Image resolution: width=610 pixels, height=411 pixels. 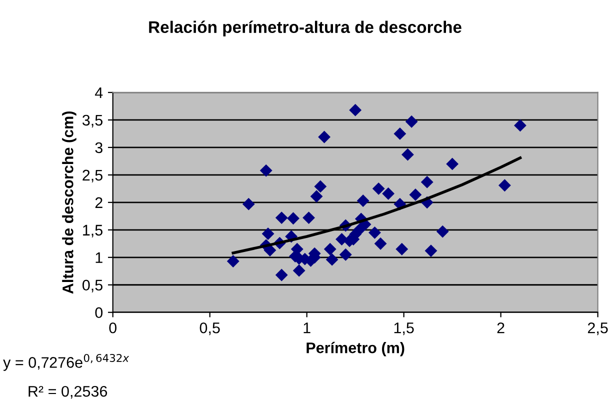 What do you see at coordinates (404, 329) in the screenshot?
I see `x-tick-label: 1,5` at bounding box center [404, 329].